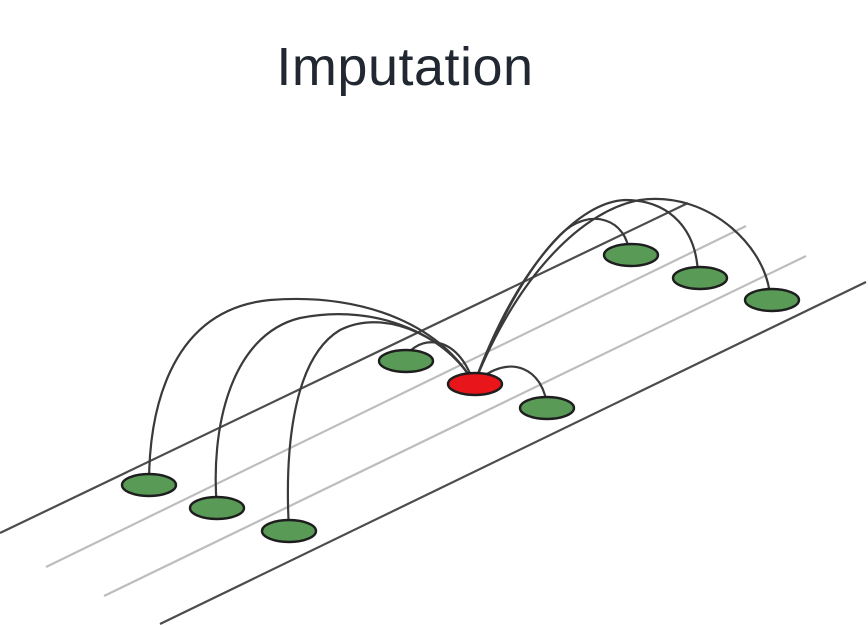 This screenshot has height=626, width=868. Describe the element at coordinates (405, 67) in the screenshot. I see `page-title: Imputation` at that location.